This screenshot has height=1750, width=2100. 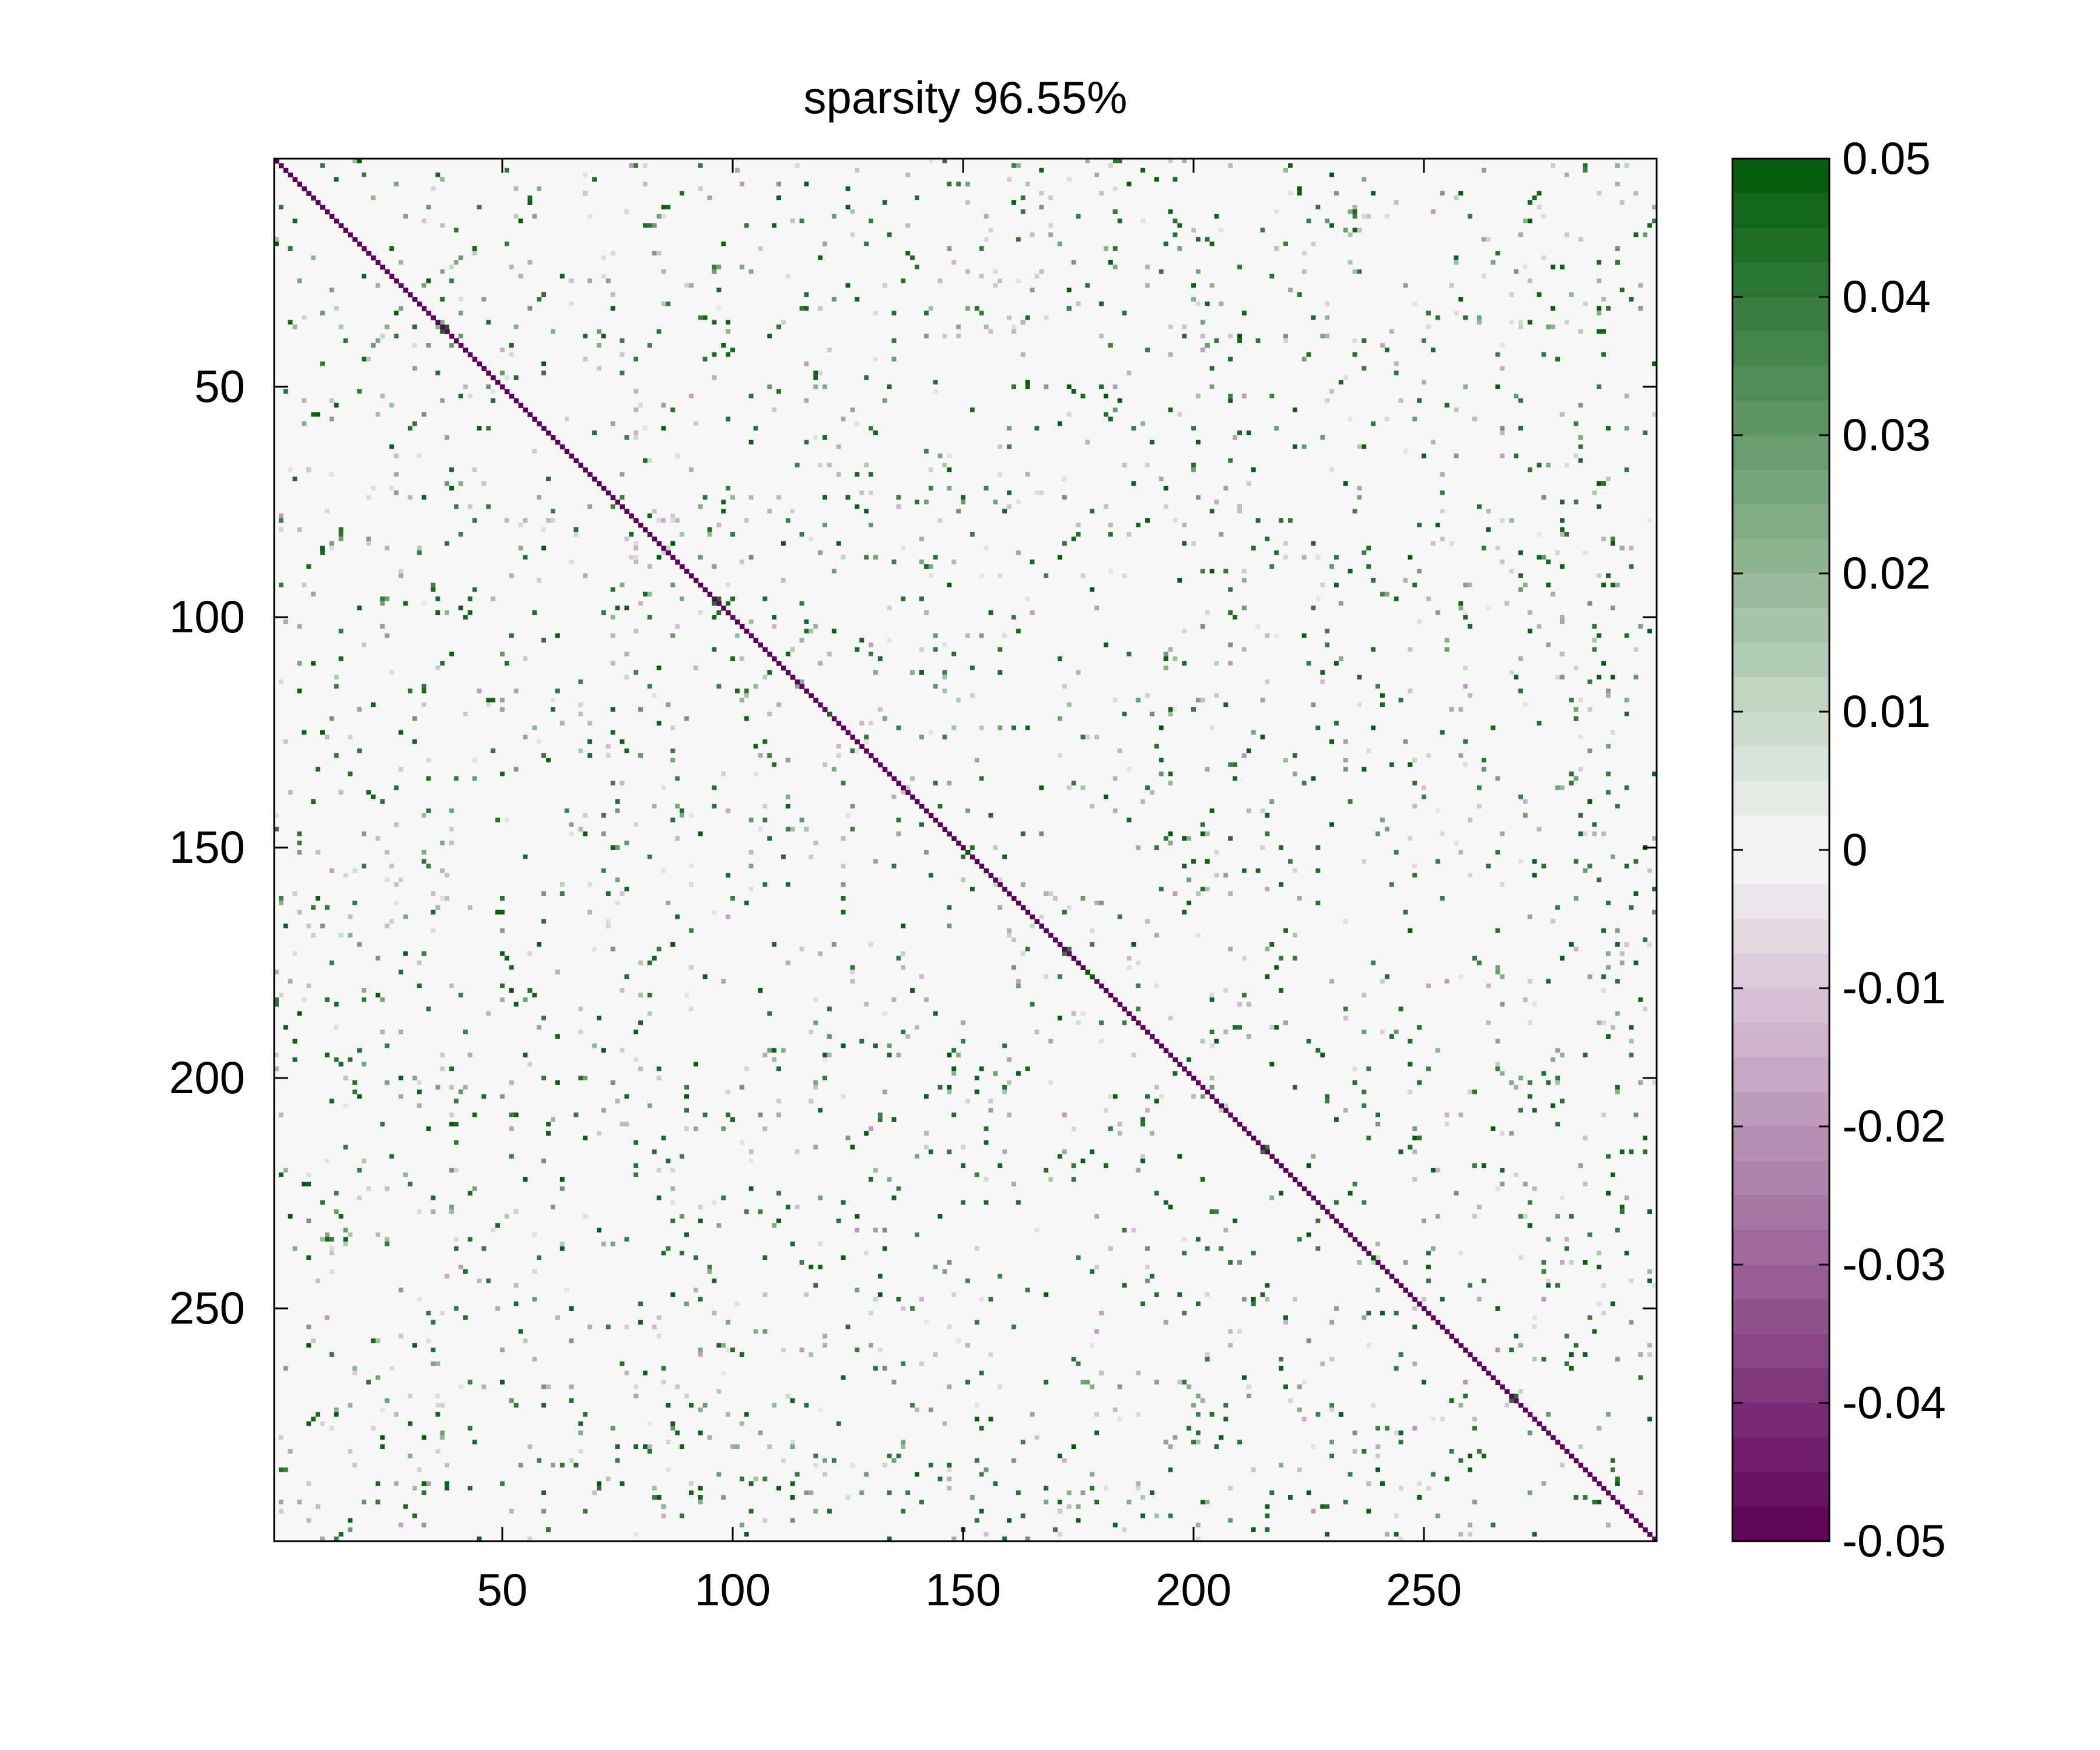 What do you see at coordinates (1894, 1126) in the screenshot?
I see `colorbar-tick-label: -0.02` at bounding box center [1894, 1126].